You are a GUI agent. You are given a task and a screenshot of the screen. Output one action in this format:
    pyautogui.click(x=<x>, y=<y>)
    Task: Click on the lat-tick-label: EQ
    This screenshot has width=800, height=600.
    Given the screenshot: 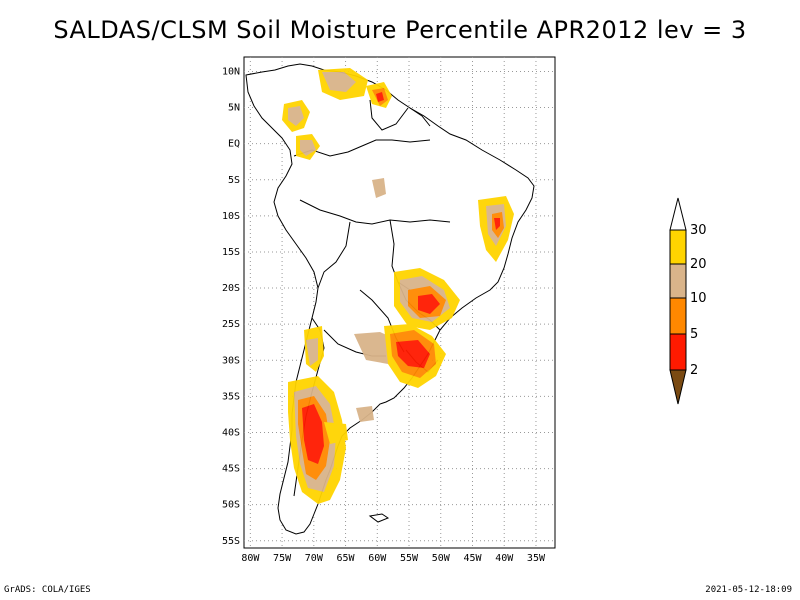 What is the action you would take?
    pyautogui.click(x=234, y=144)
    